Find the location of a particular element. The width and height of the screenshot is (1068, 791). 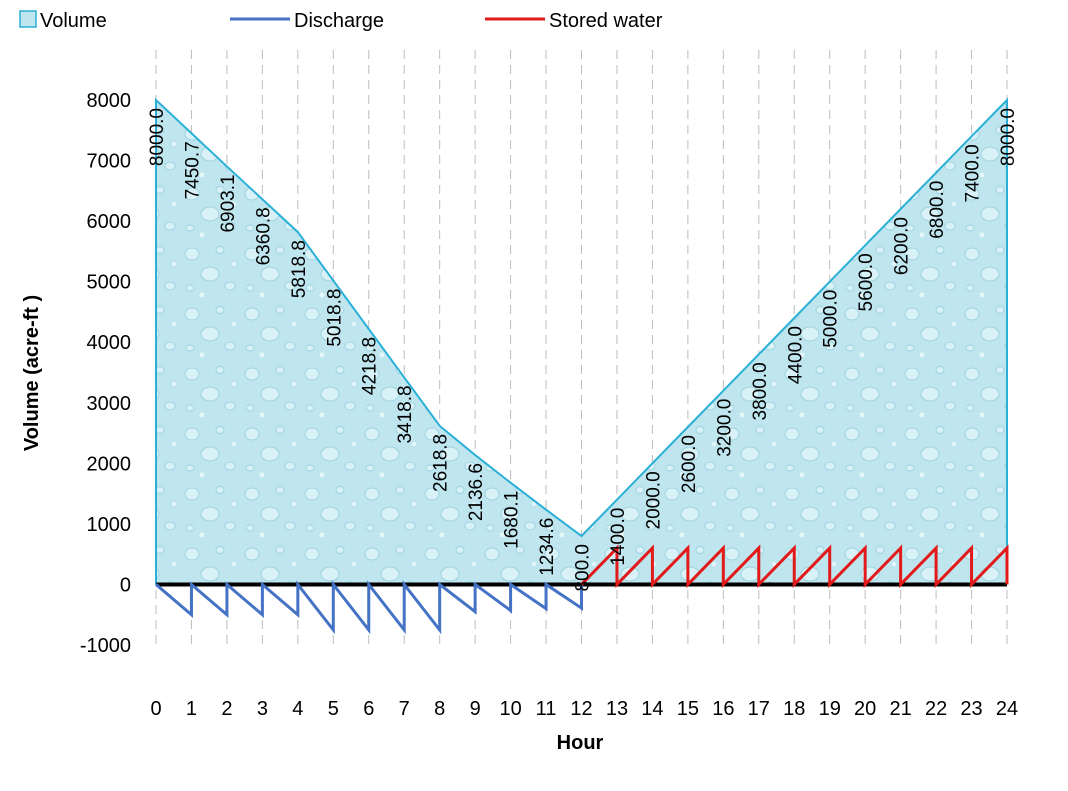

x-tick-label: 8 is located at coordinates (439, 709).